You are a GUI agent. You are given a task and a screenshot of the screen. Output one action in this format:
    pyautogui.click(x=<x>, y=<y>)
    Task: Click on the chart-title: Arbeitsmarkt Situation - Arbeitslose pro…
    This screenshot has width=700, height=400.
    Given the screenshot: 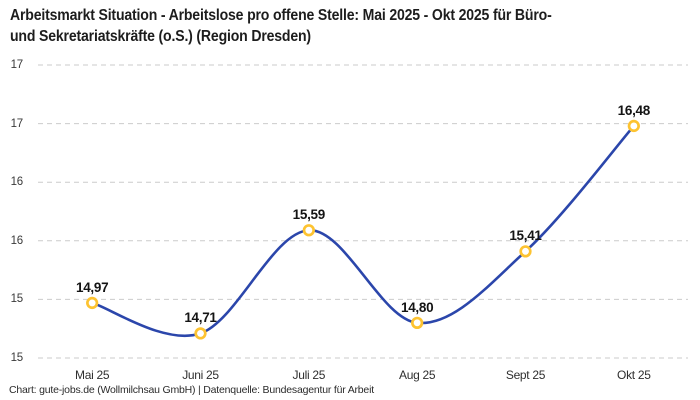 What is the action you would take?
    pyautogui.click(x=281, y=26)
    